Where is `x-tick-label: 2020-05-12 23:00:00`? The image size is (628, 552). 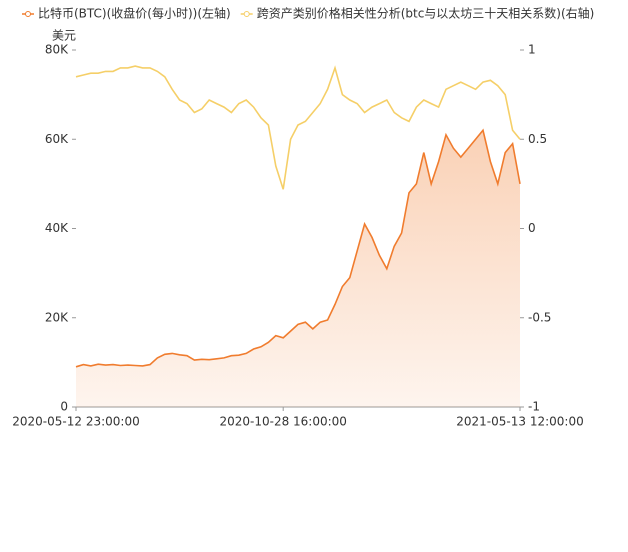
x-tick-label: 2020-05-12 23:00:00 is located at coordinates (75, 422).